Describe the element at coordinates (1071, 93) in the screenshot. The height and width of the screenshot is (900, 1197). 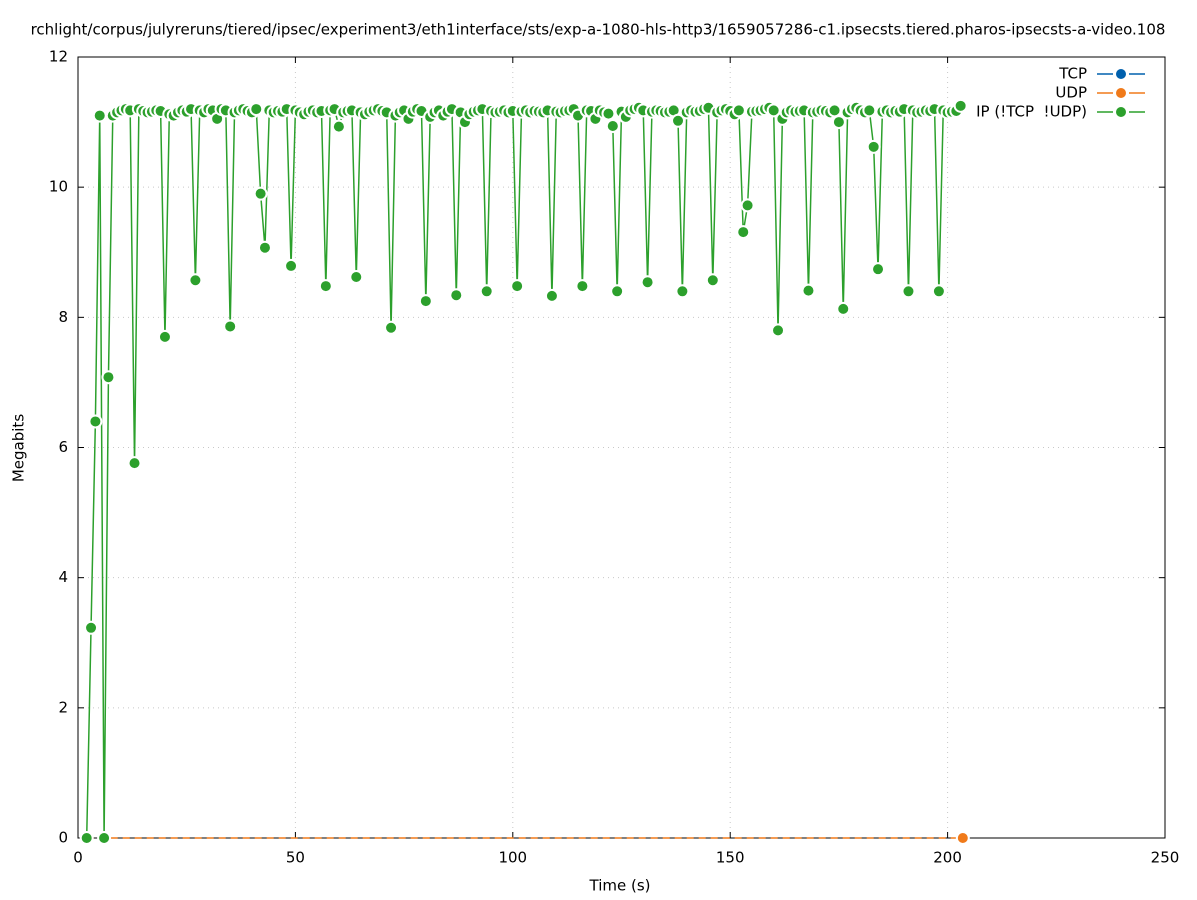
I see `legend-label: UDP` at that location.